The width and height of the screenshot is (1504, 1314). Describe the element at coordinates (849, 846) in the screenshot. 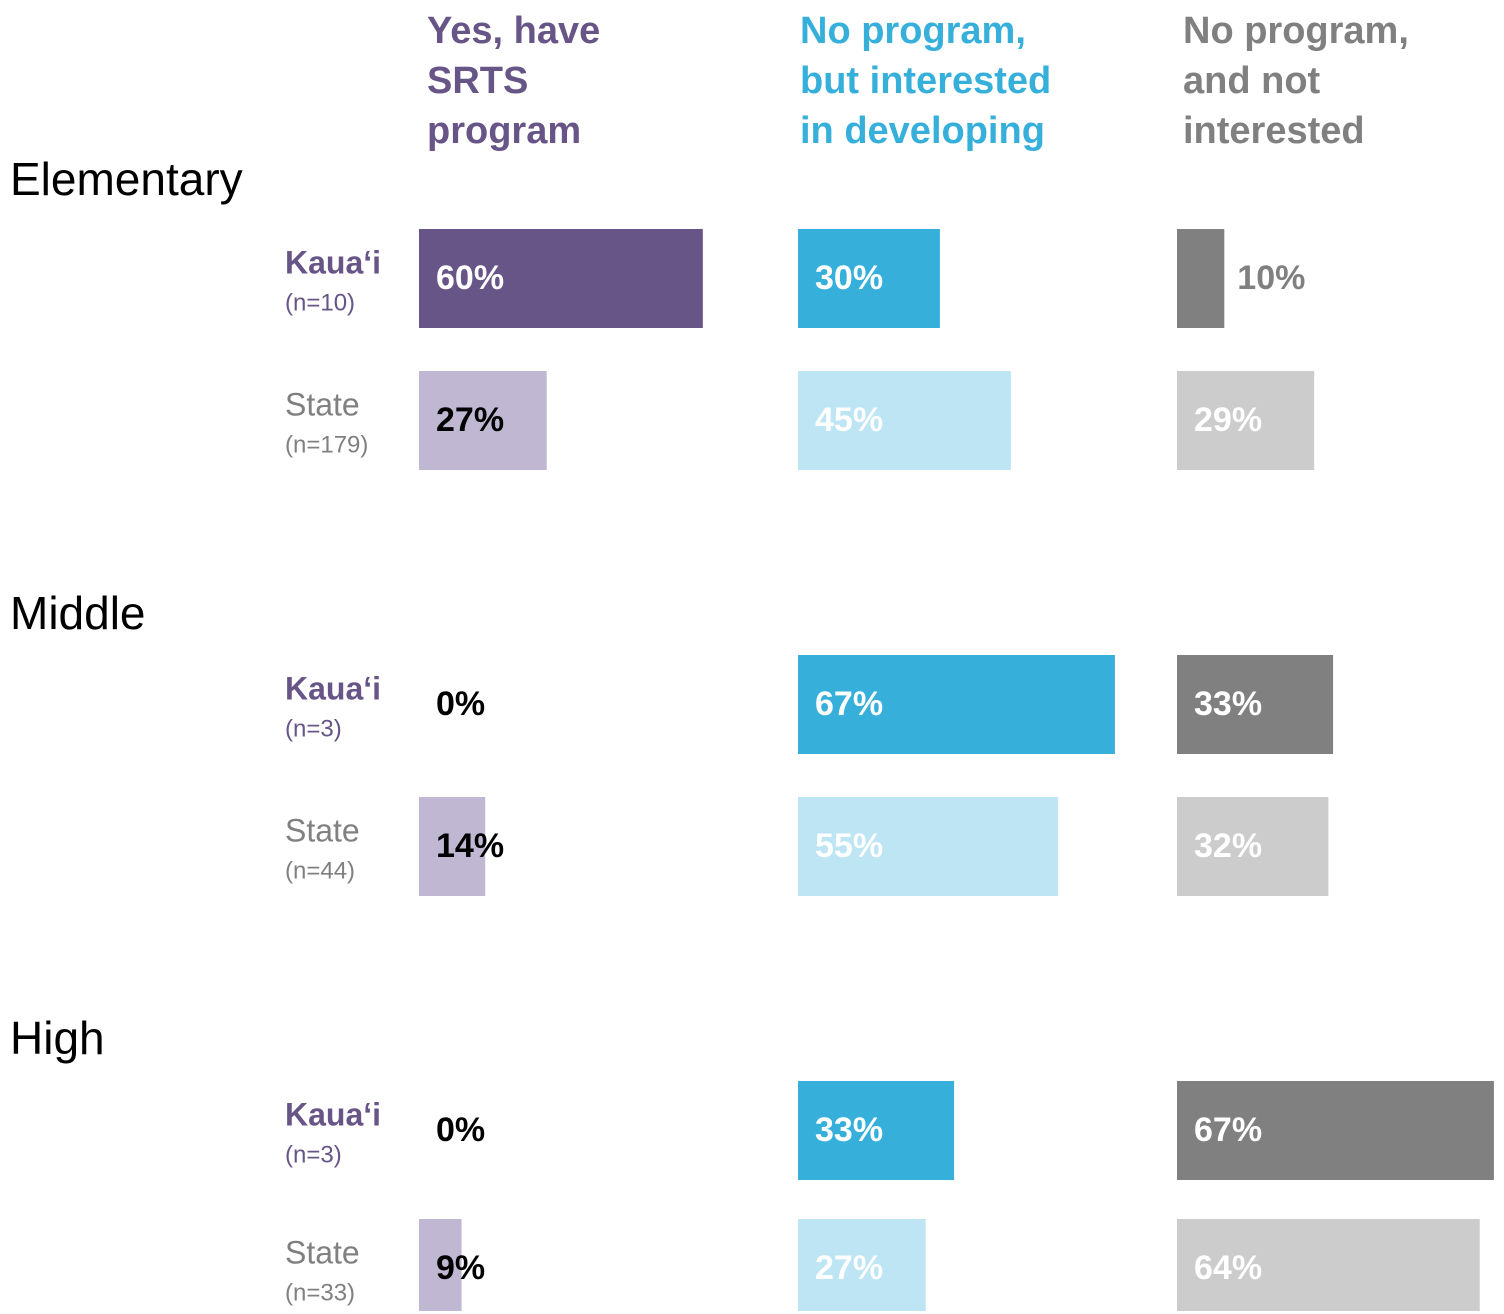

I see `value-label: 55%` at that location.